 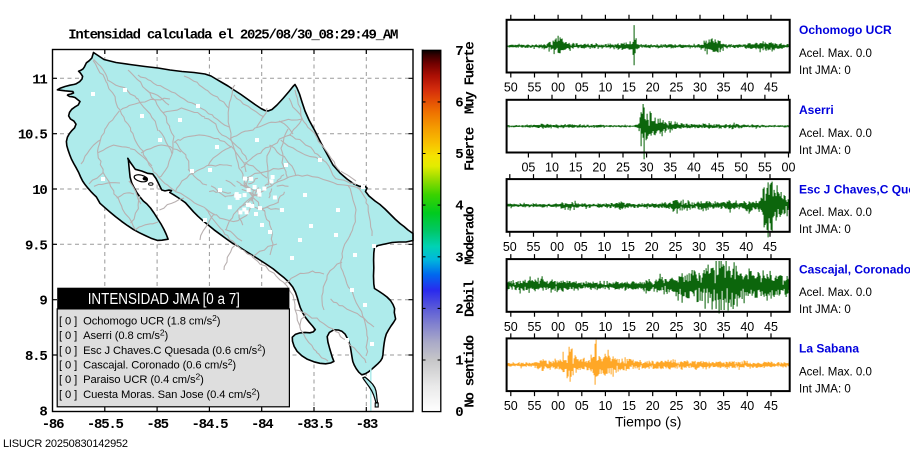 I want to click on svg-text: 5, so click(x=459, y=155).